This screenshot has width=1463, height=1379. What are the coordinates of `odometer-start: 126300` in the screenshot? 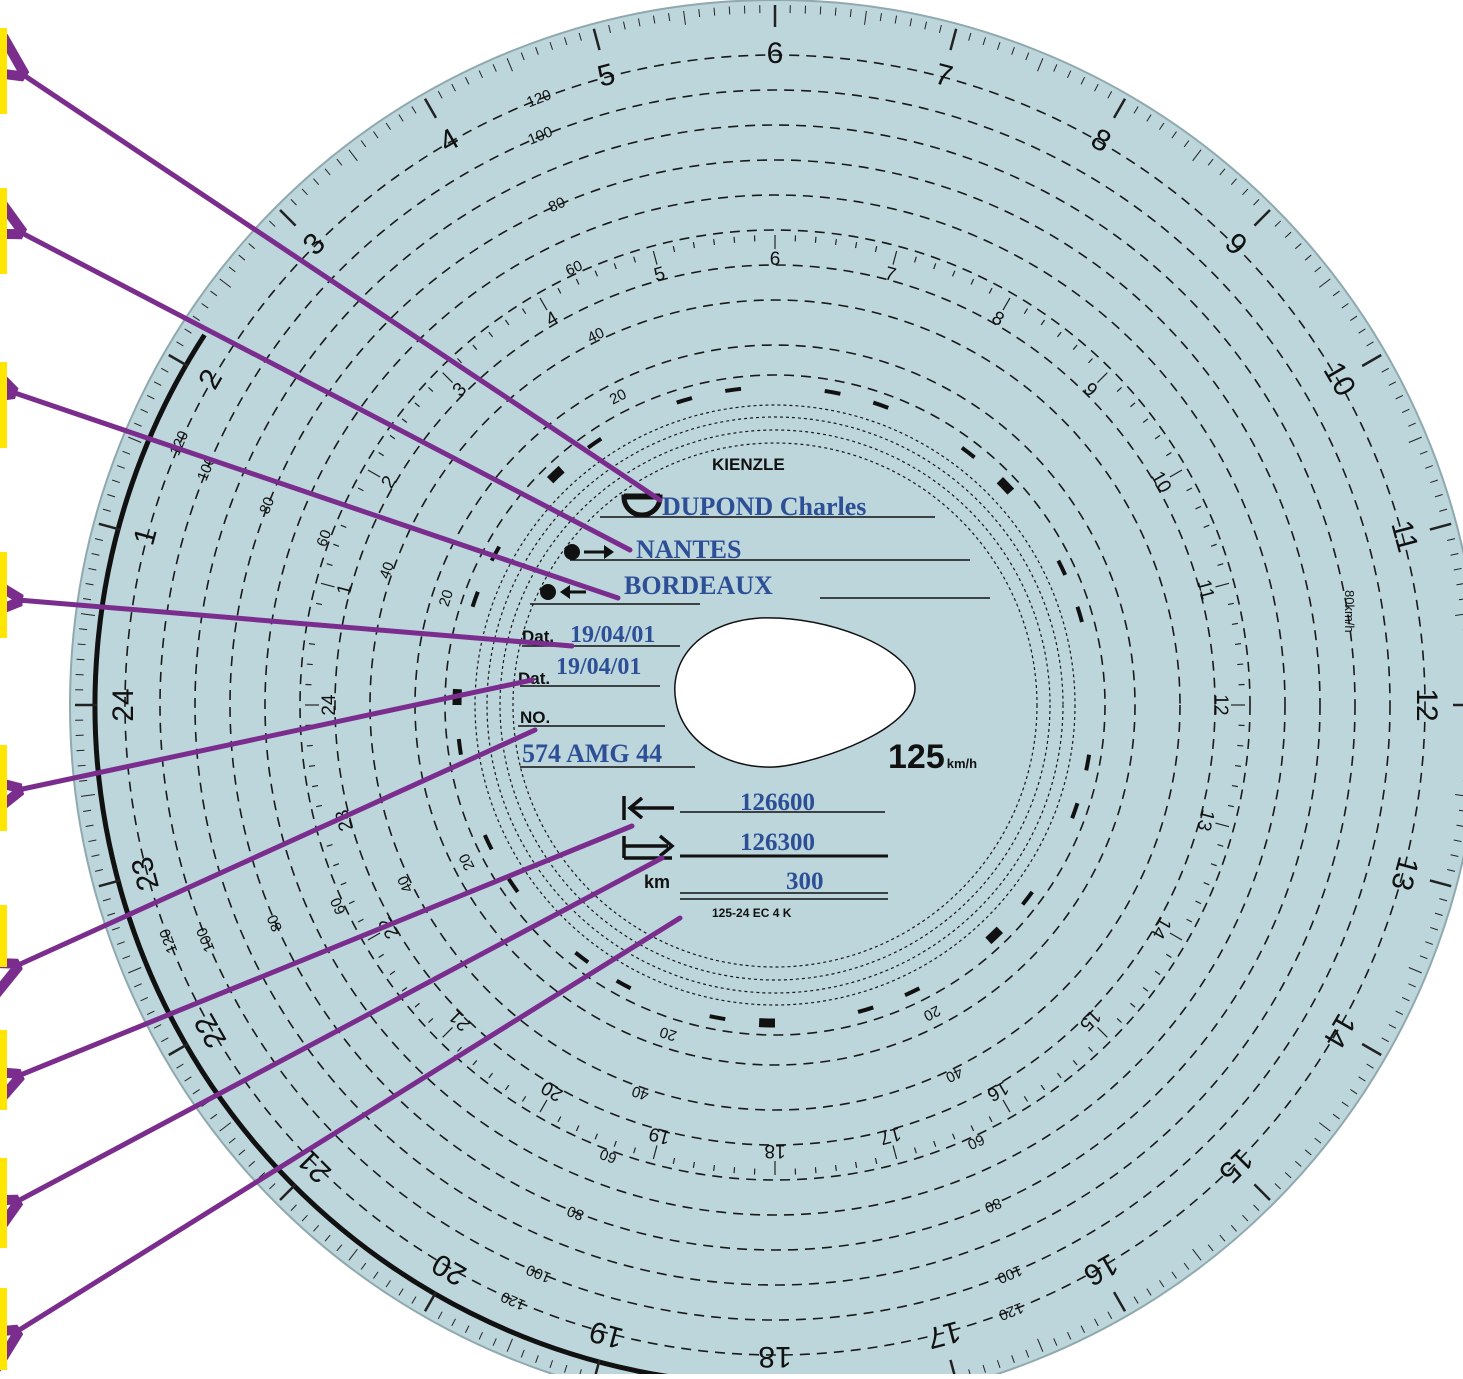 It's located at (777, 842).